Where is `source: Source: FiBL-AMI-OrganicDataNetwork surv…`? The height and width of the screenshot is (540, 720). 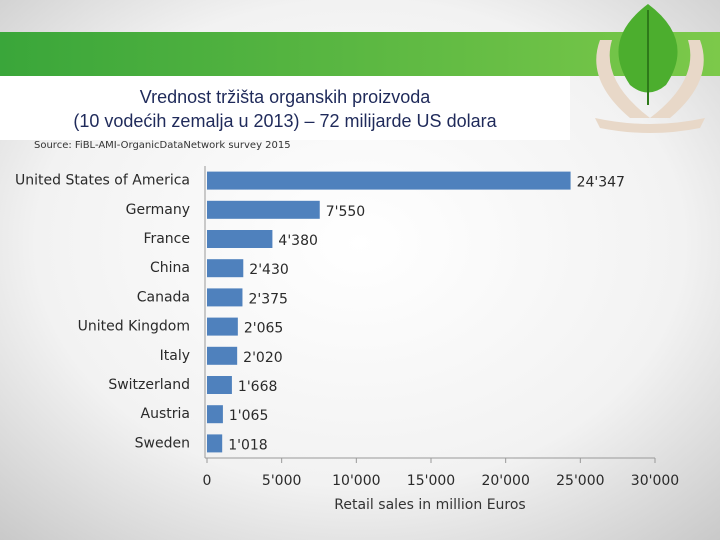
source: Source: FiBL-AMI-OrganicDataNetwork surv… is located at coordinates (162, 145).